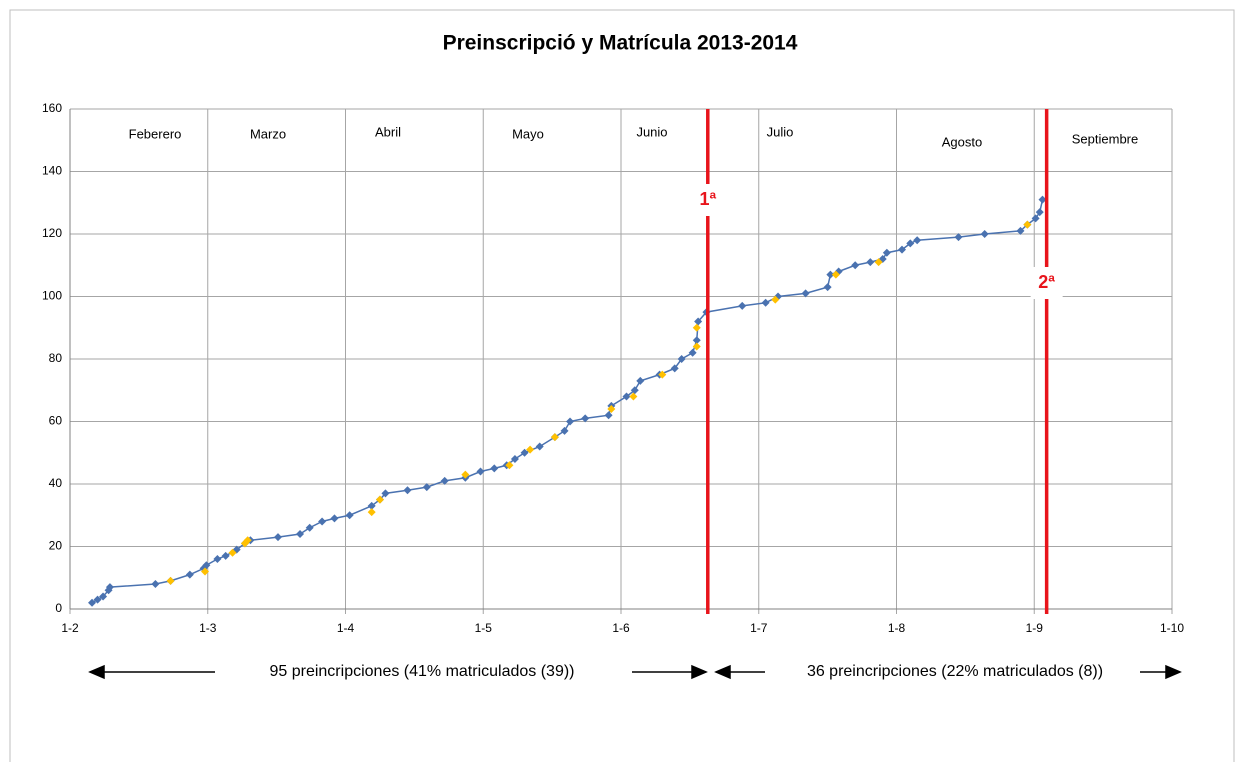 Image resolution: width=1235 pixels, height=767 pixels. What do you see at coordinates (635, 672) in the screenshot?
I see `arrows` at bounding box center [635, 672].